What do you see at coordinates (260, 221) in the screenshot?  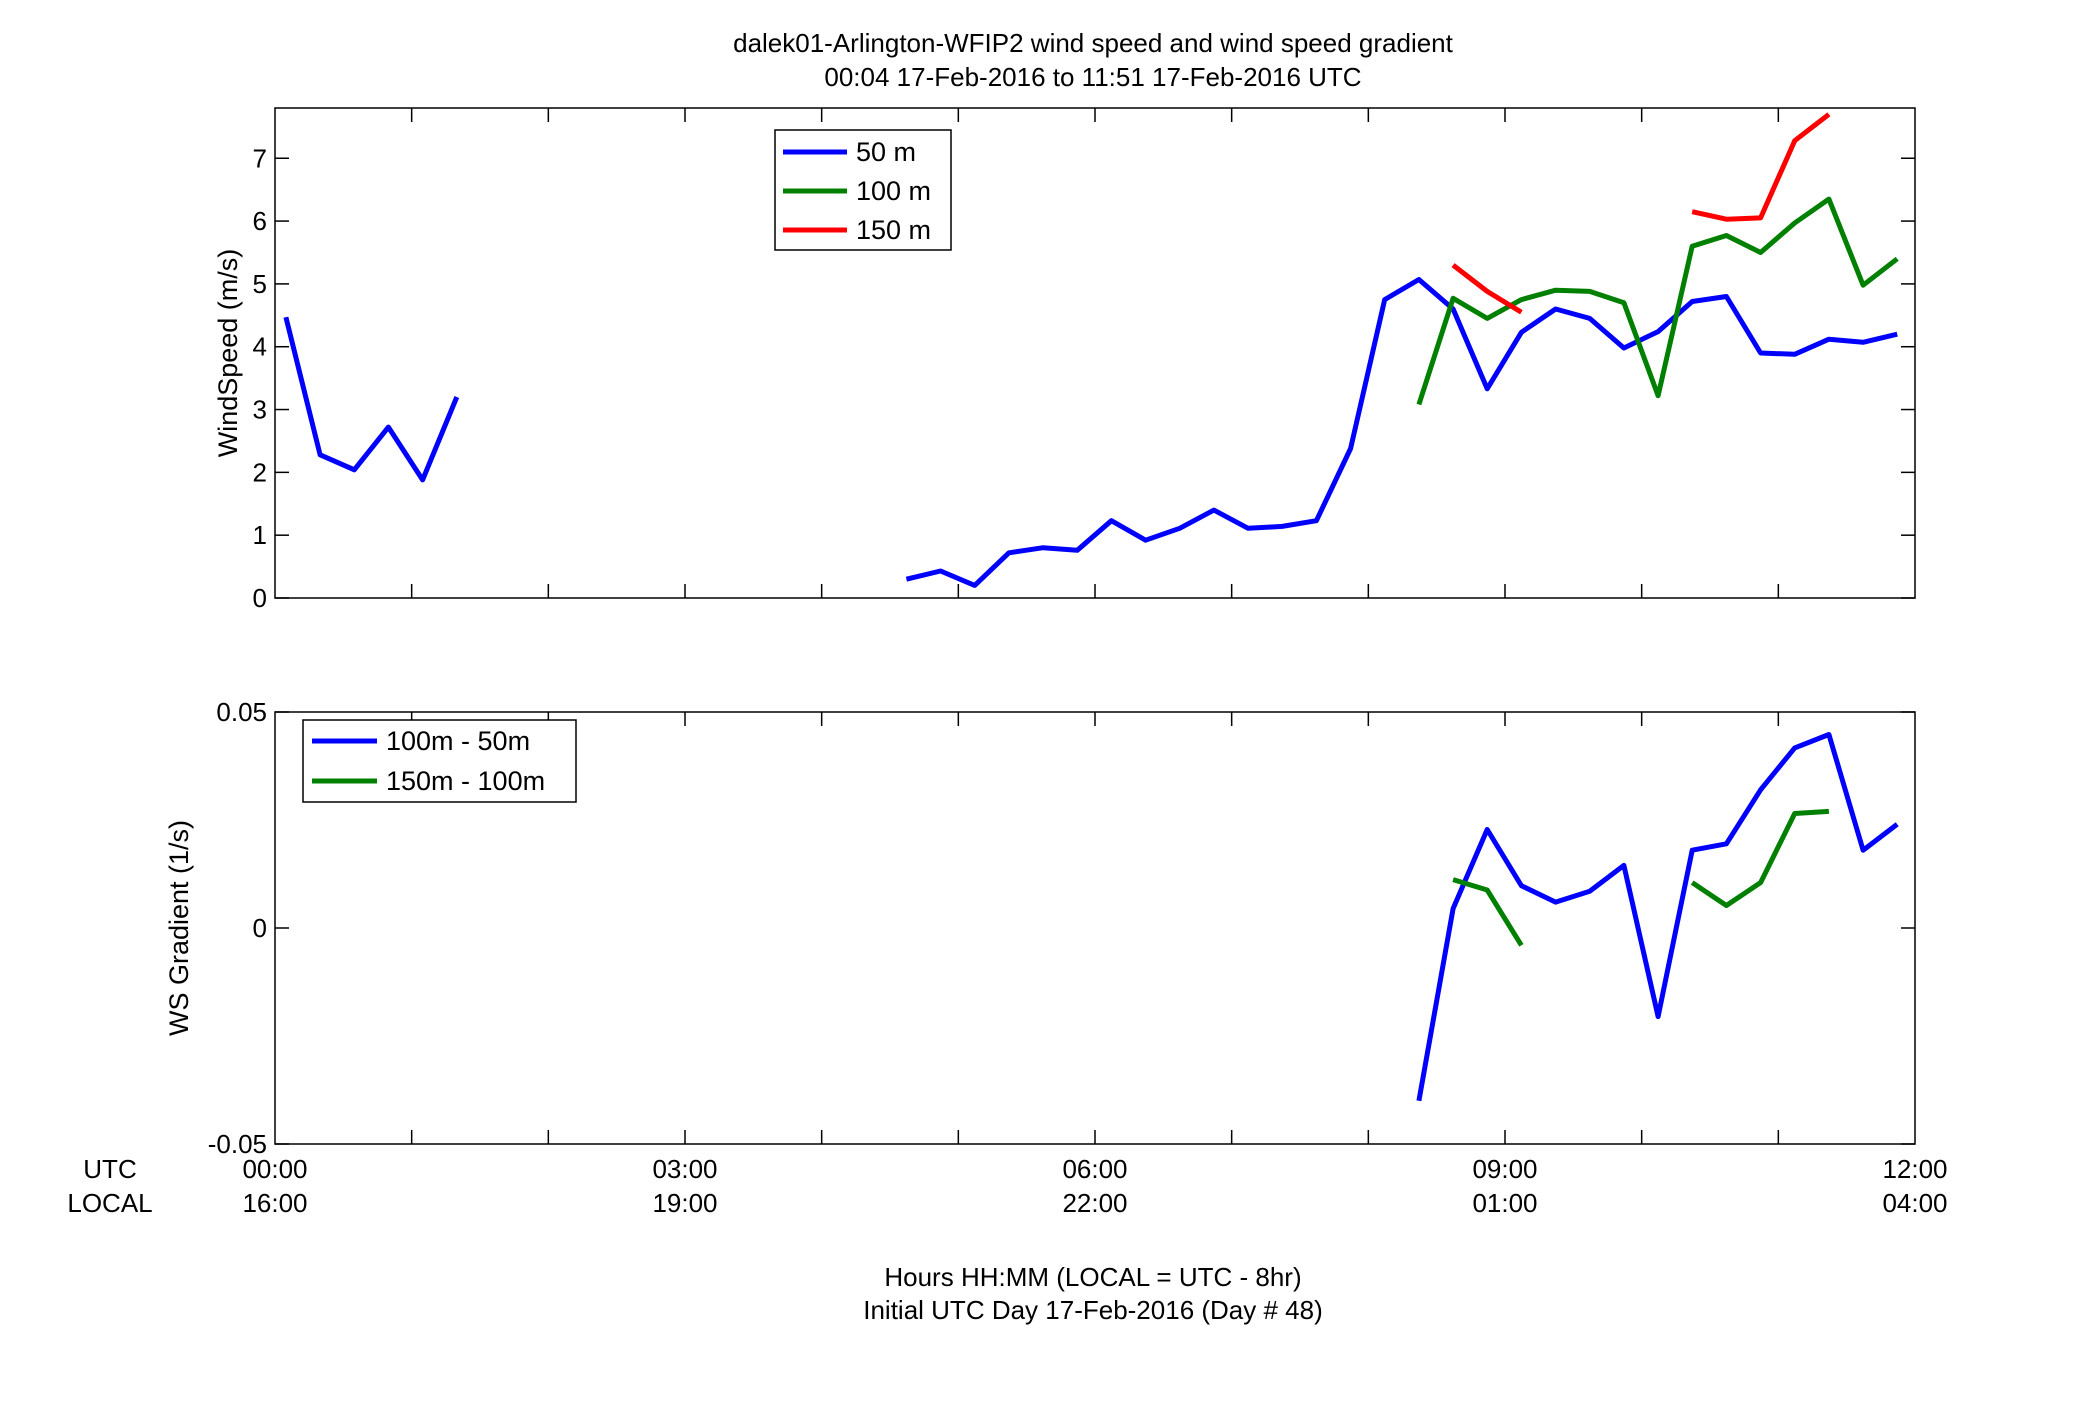 I see `windspeed-ytick-label: 6` at bounding box center [260, 221].